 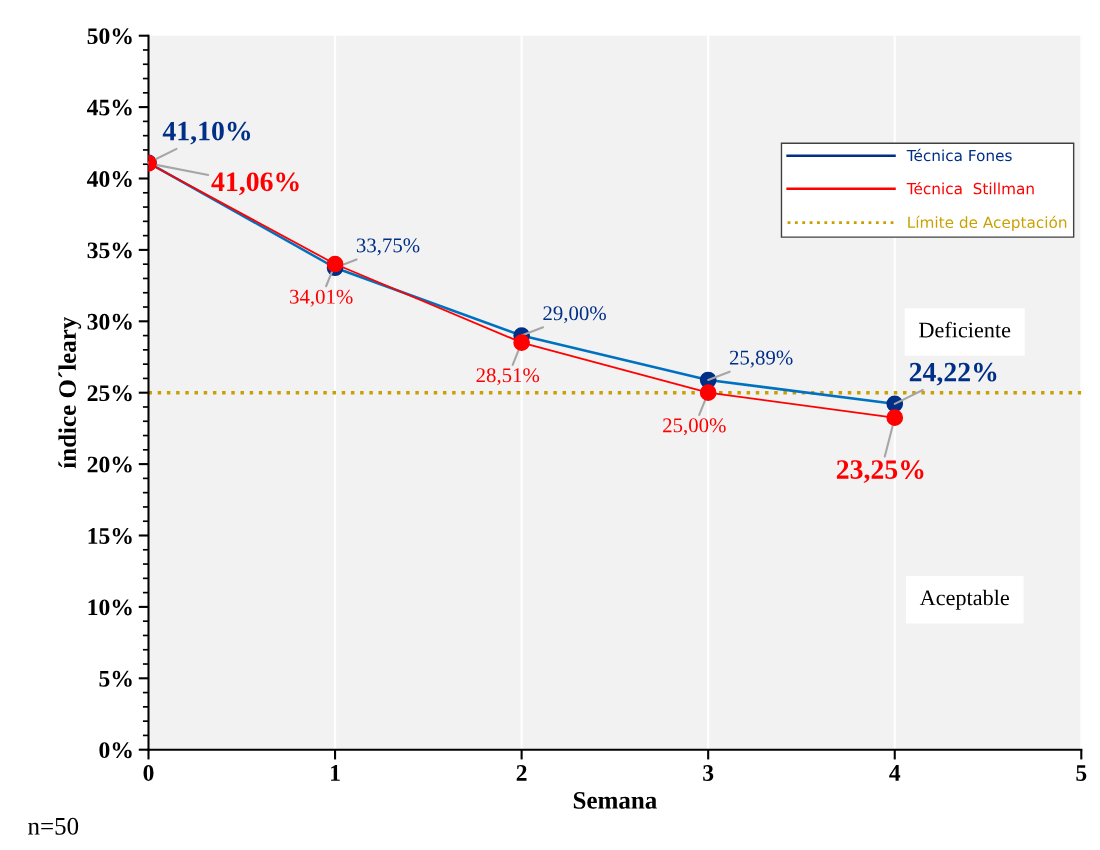 What do you see at coordinates (521, 773) in the screenshot?
I see `x-tick-label: 2` at bounding box center [521, 773].